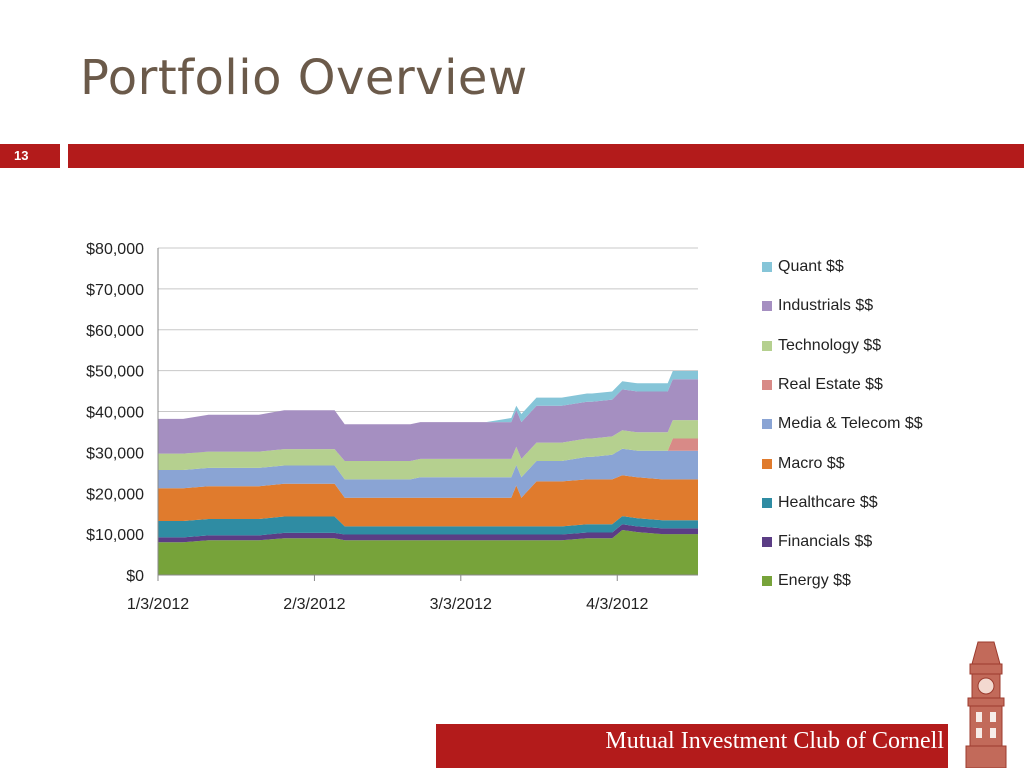  I want to click on title-divider-bar, so click(546, 156).